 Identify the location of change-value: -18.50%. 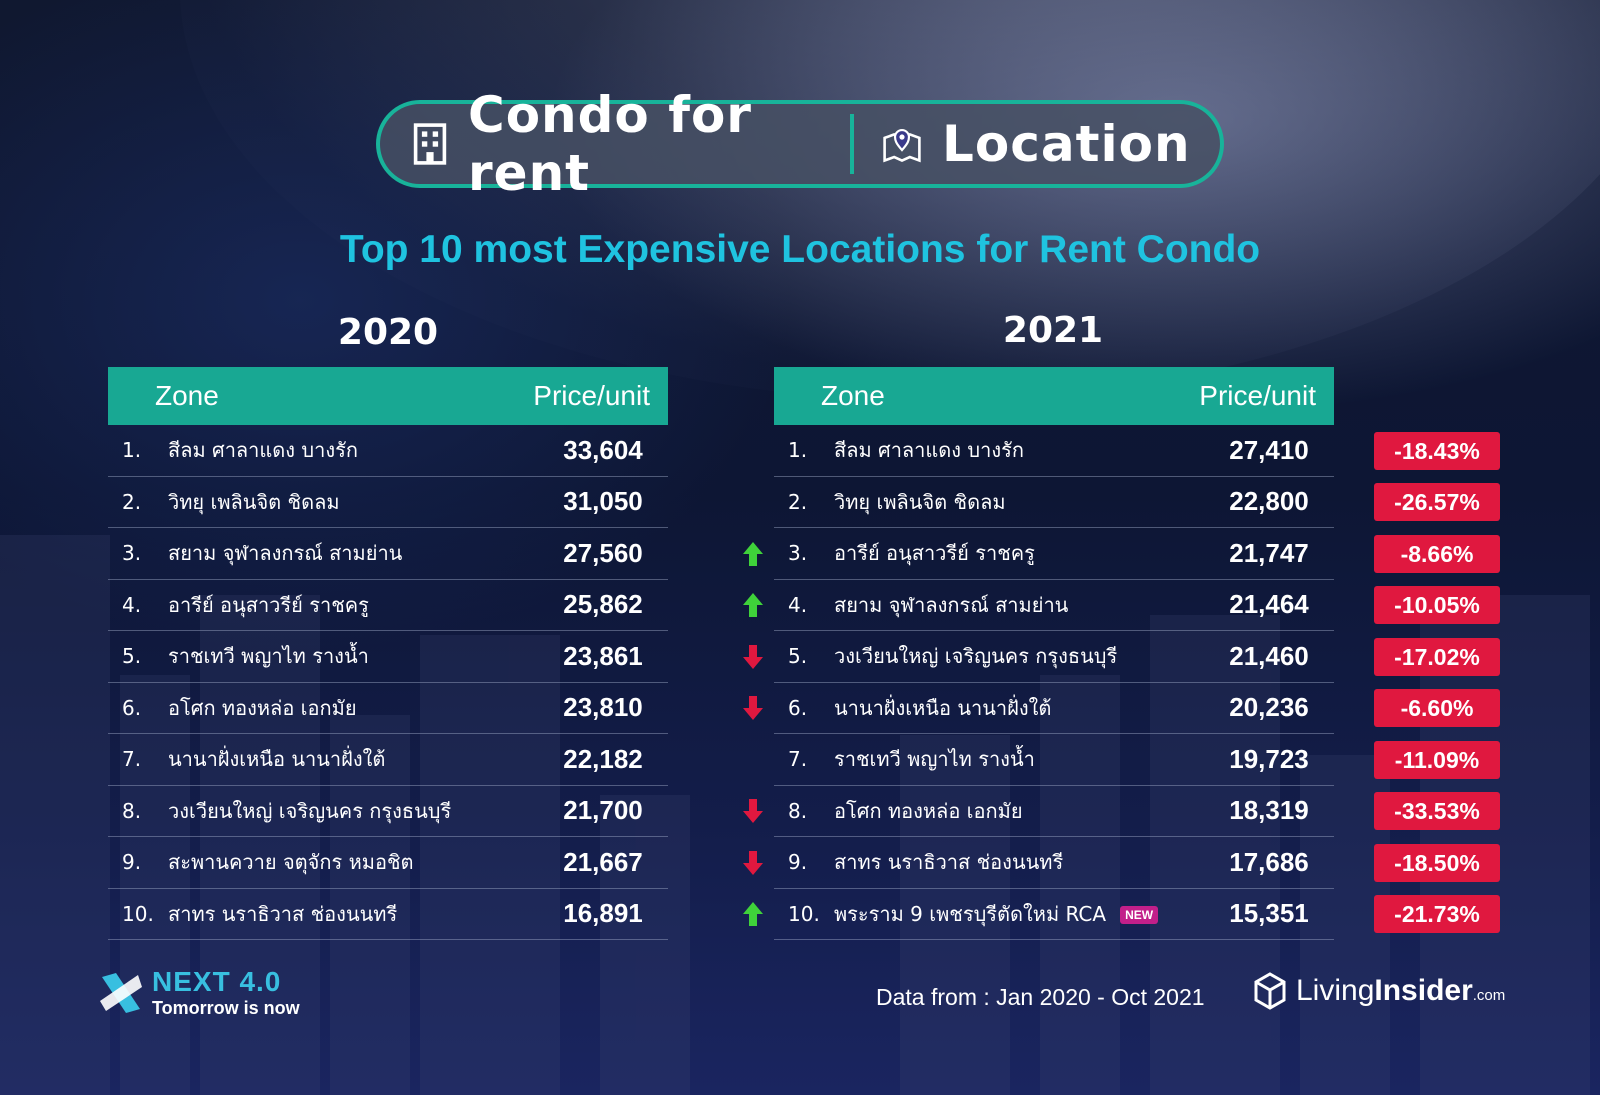
(1437, 862).